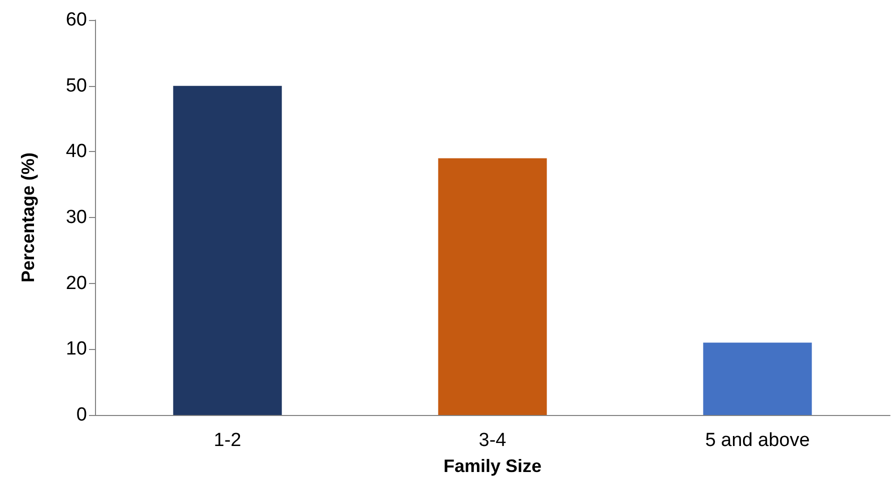 This screenshot has width=892, height=503. I want to click on y-tick-label: 60, so click(76, 20).